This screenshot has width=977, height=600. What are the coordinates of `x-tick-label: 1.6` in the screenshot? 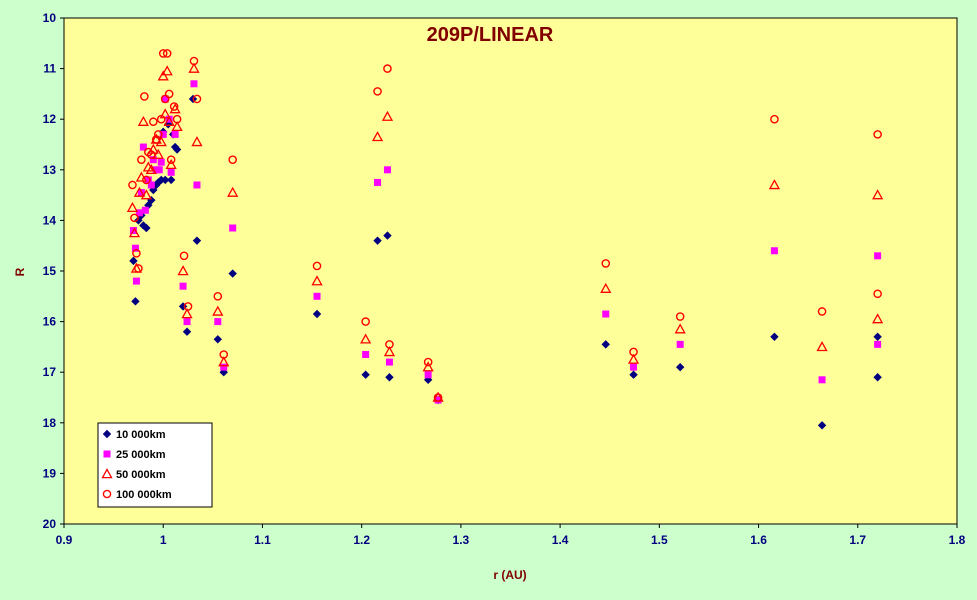 It's located at (758, 540).